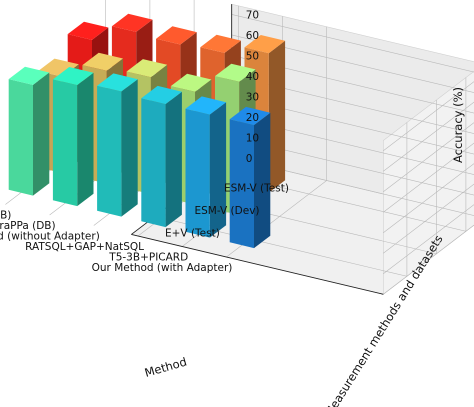 The image size is (474, 407). Describe the element at coordinates (227, 211) in the screenshot. I see `y-tick-label: ESM-V (Dev)` at that location.